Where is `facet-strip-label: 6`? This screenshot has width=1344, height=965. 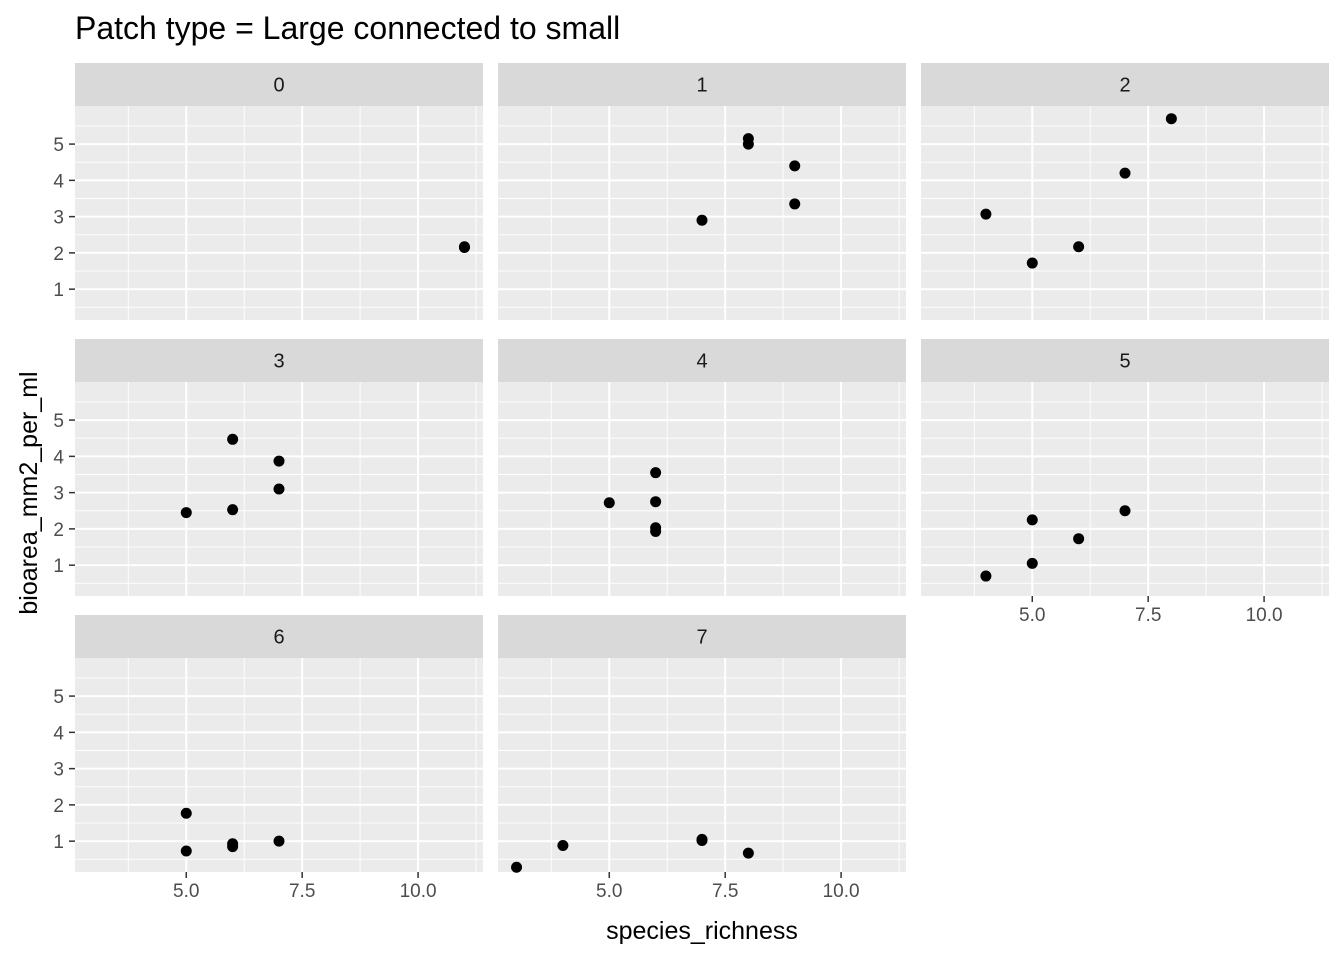
facet-strip-label: 6 is located at coordinates (278, 638).